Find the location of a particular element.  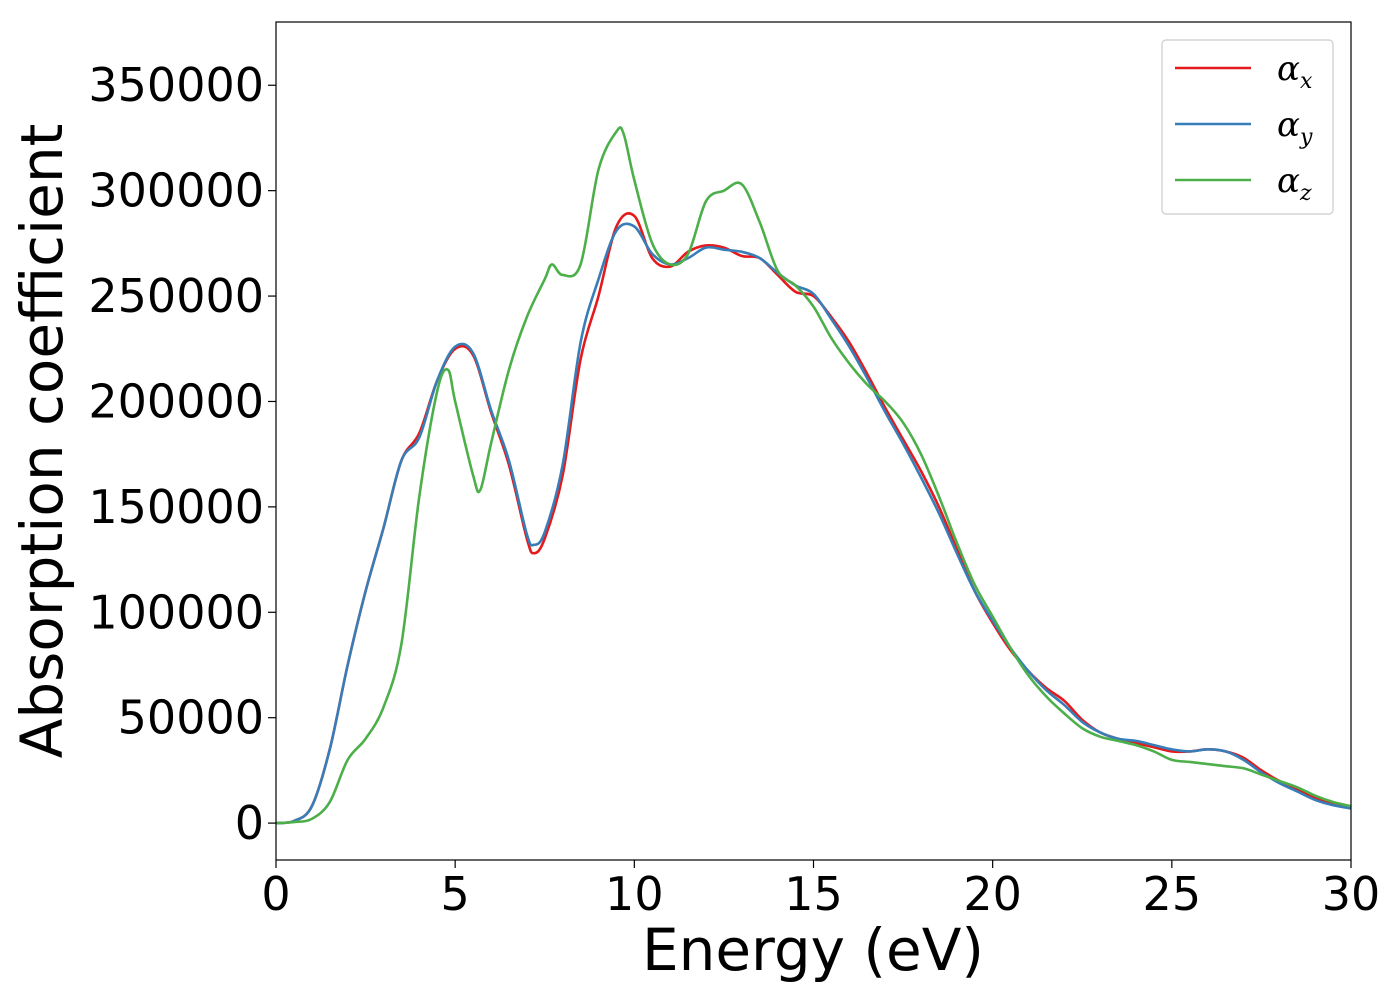

legend-label-z: αz is located at coordinates (1294, 183).